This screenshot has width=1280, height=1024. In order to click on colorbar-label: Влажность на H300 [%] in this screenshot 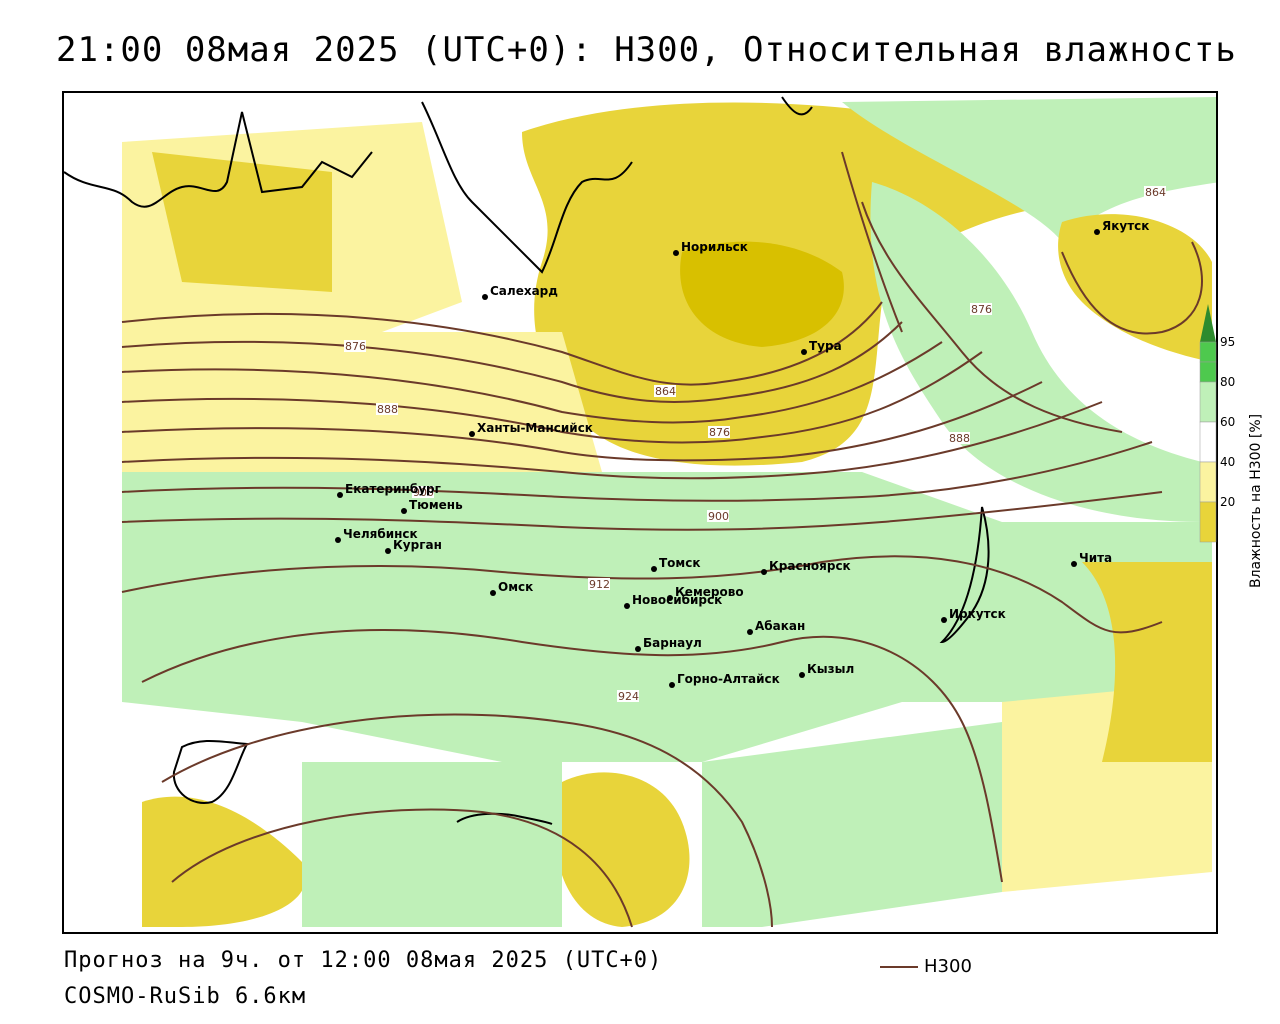, I will do `click(1256, 500)`.